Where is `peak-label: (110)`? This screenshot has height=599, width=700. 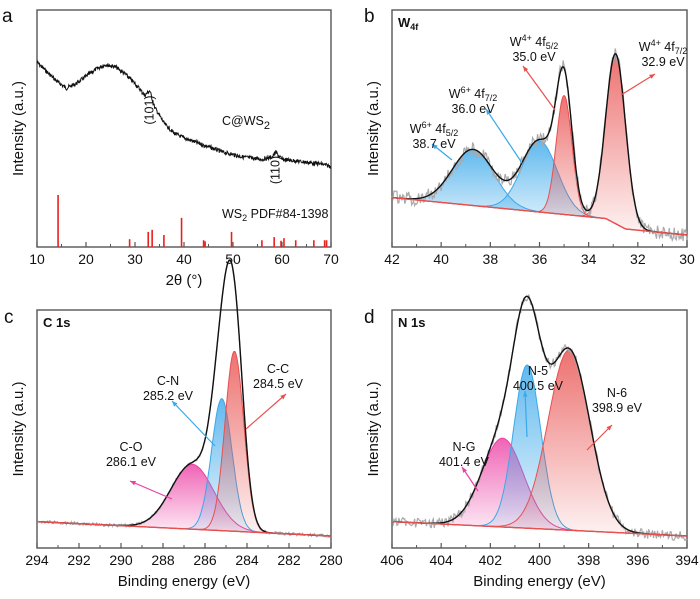 peak-label: (110) is located at coordinates (276, 170).